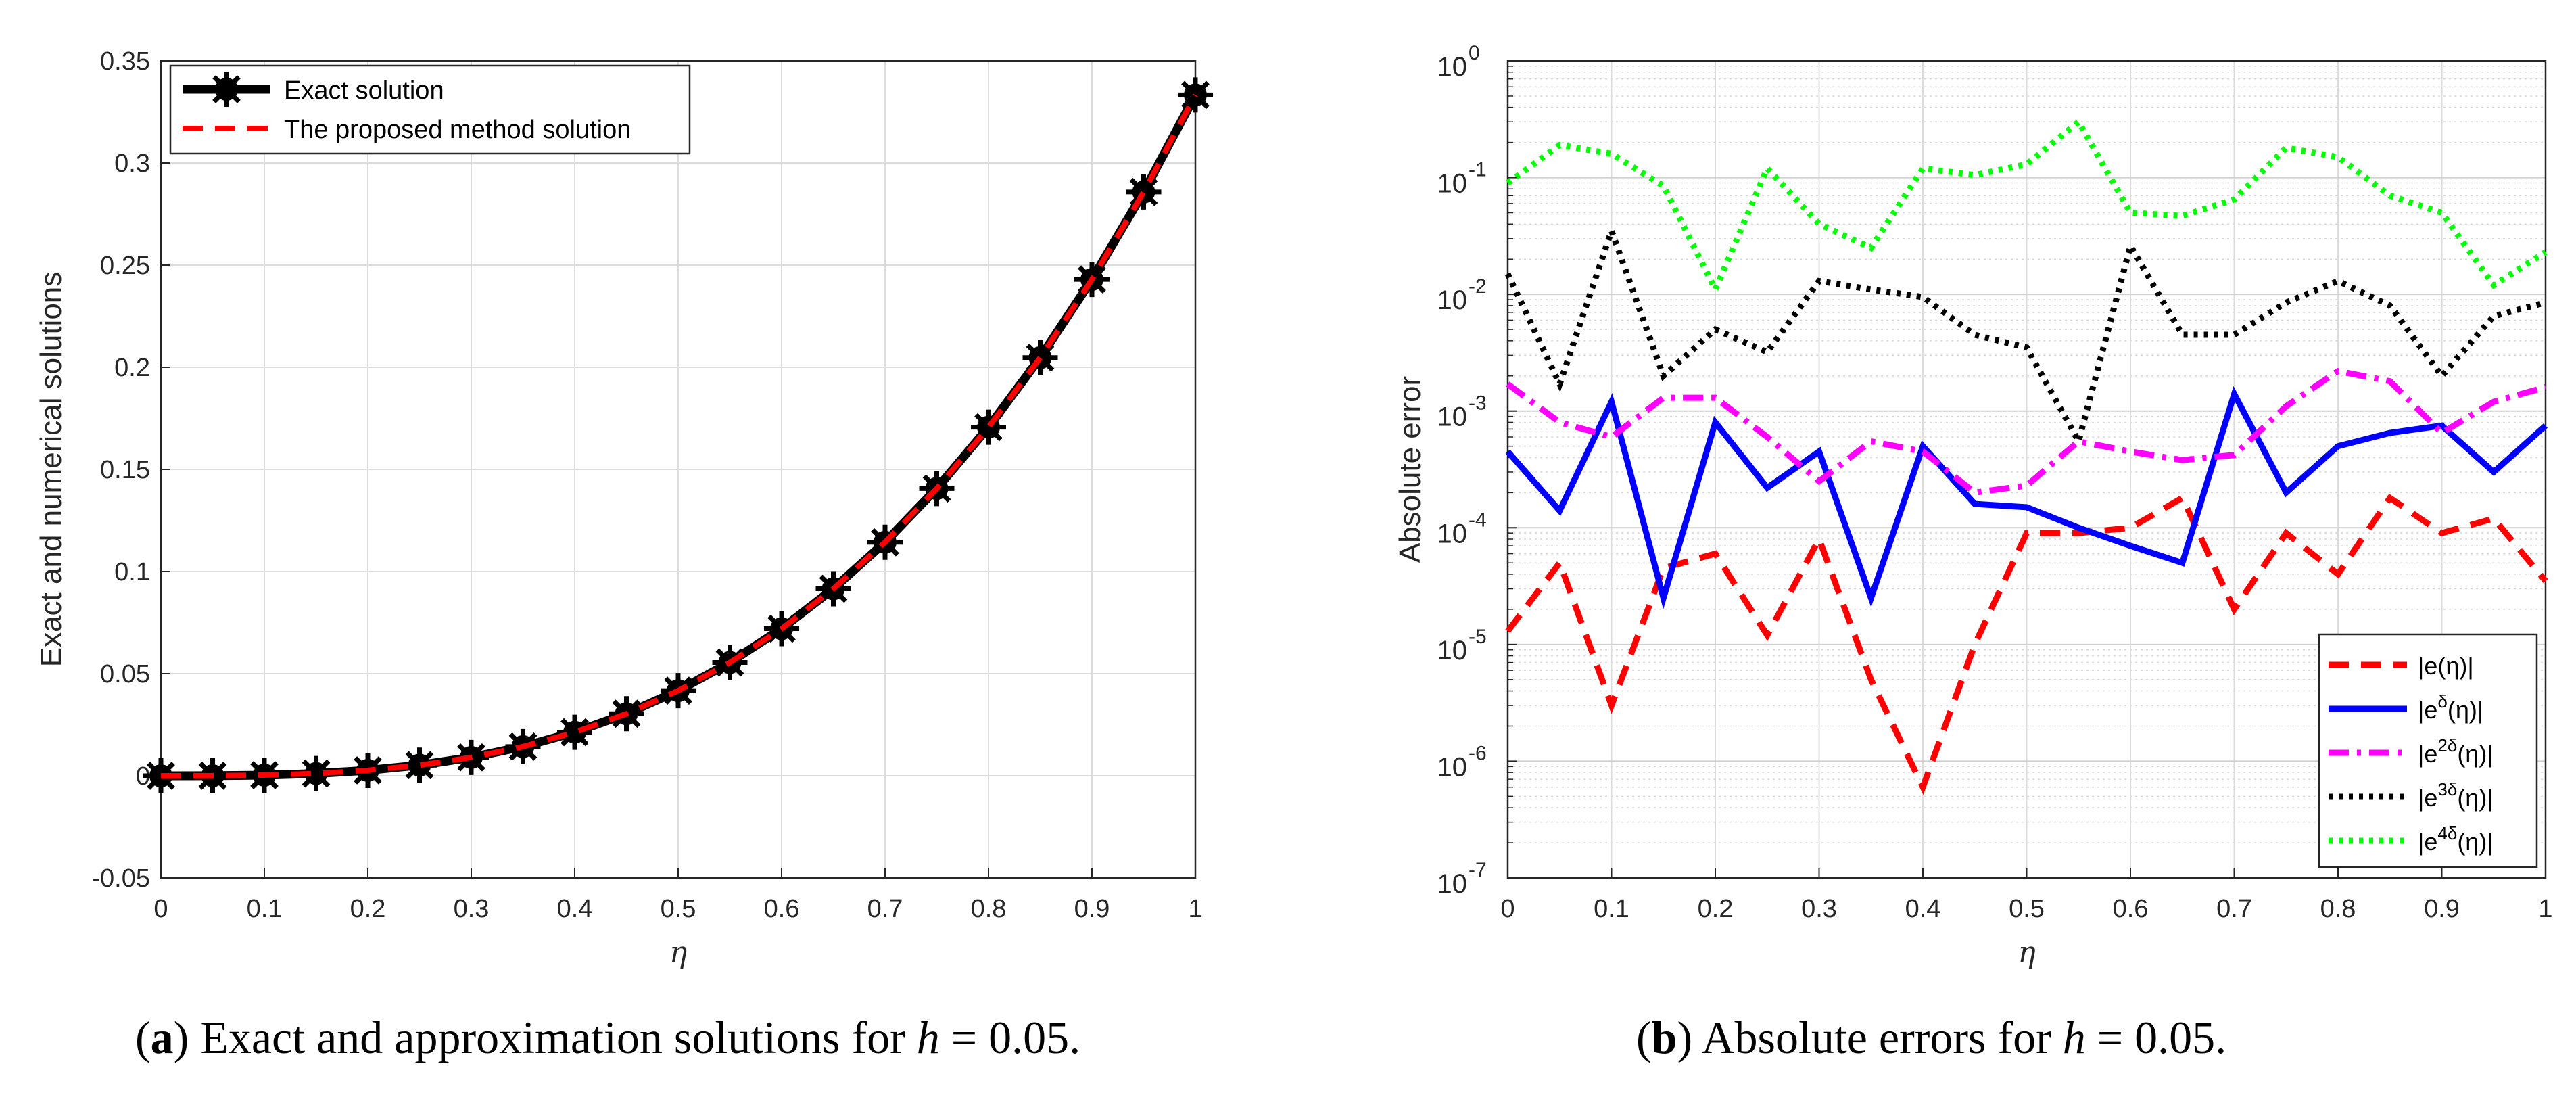 The width and height of the screenshot is (2576, 1095). I want to click on x-tick-label-b: 0.1, so click(1611, 909).